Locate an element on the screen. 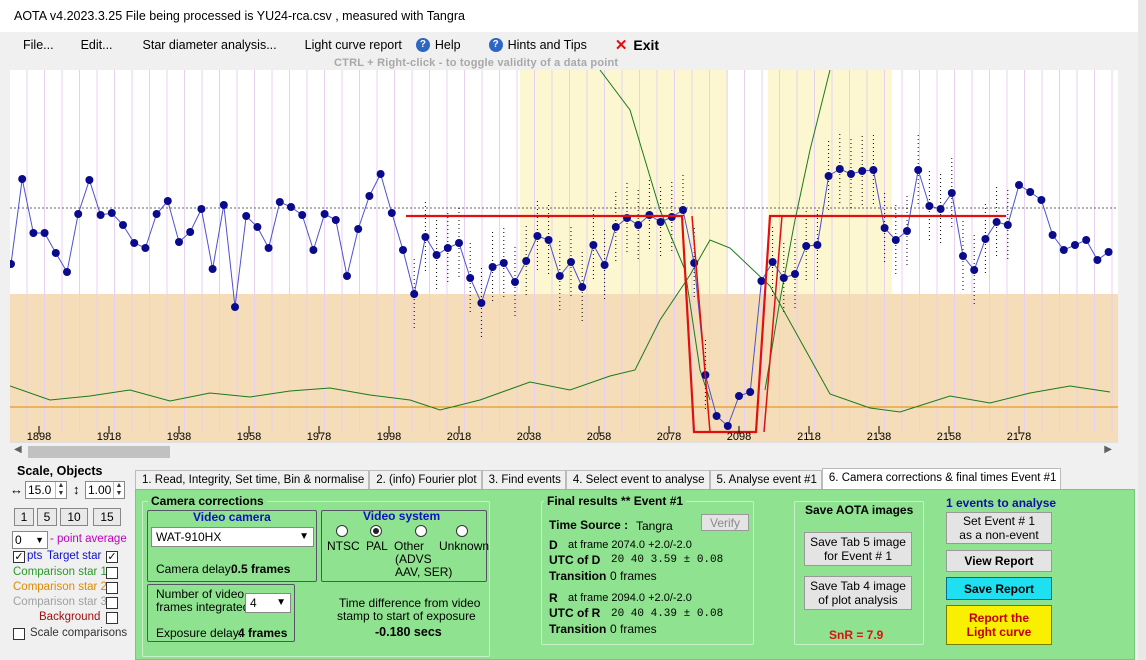  report-light-curve-button: Report the Light curve is located at coordinates (999, 625).